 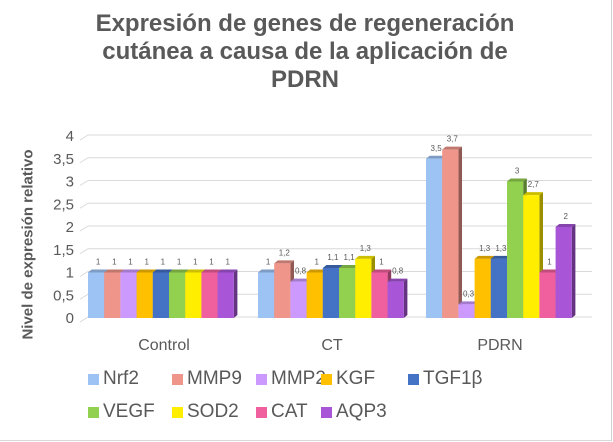 I want to click on legend-label: KGF, so click(x=356, y=378).